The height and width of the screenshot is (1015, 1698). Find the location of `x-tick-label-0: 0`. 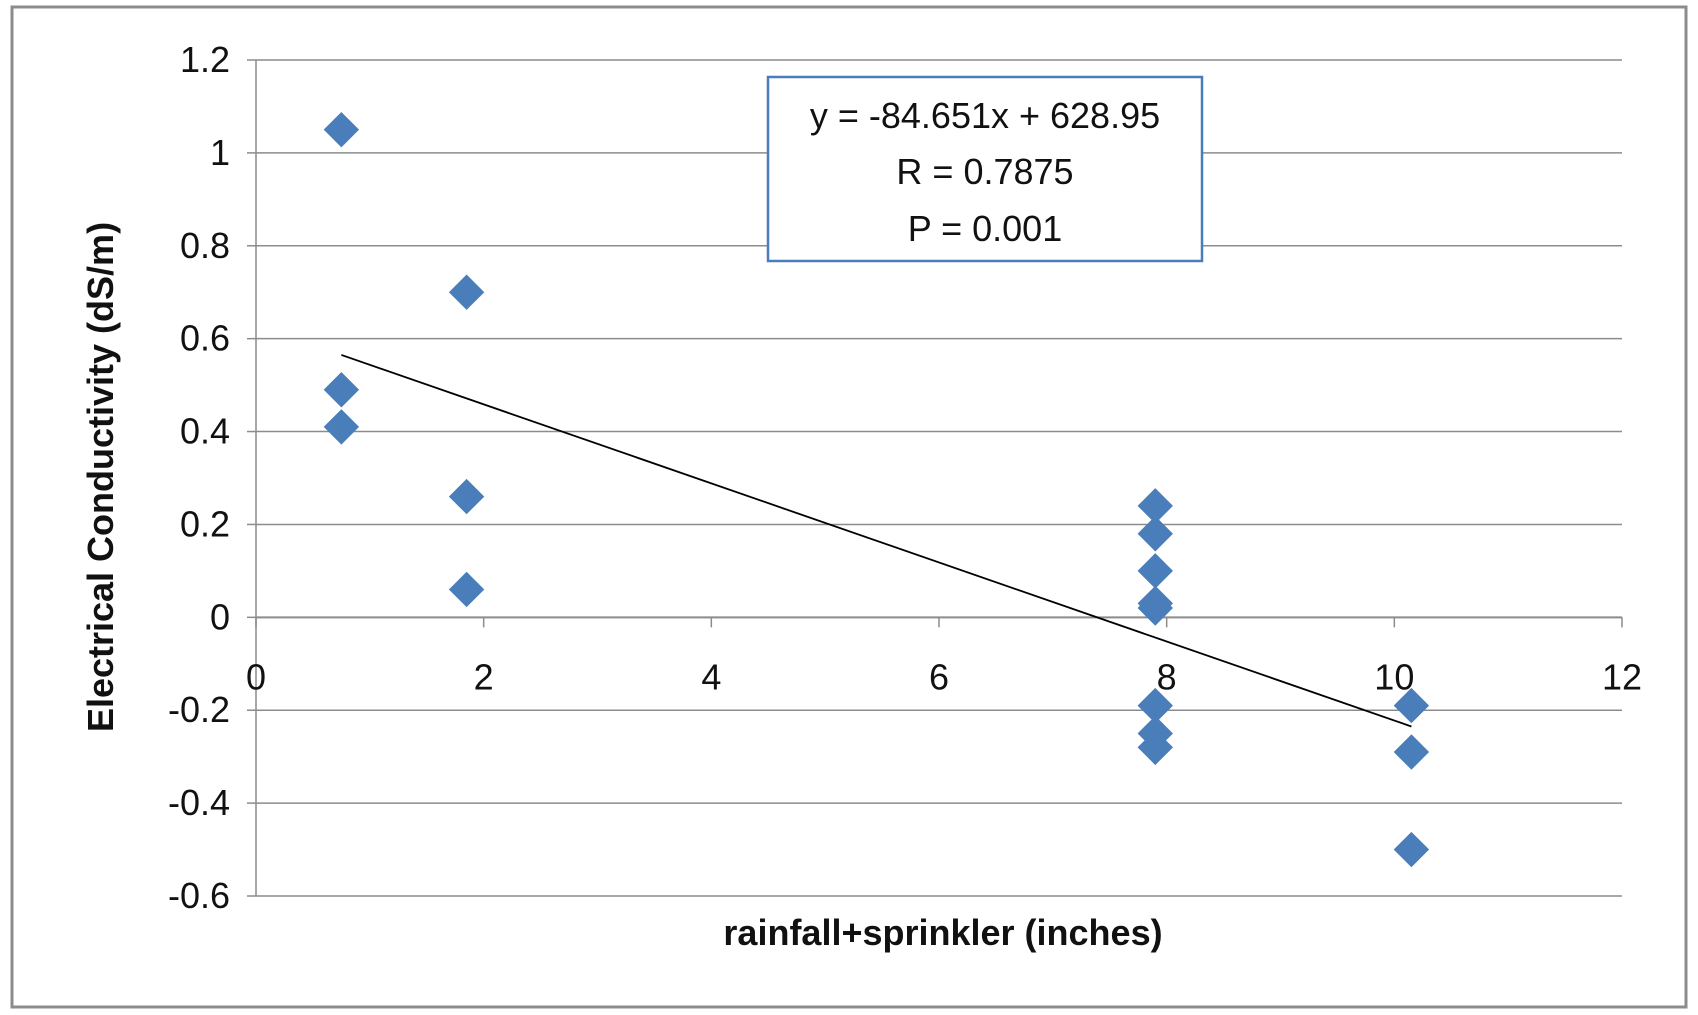

x-tick-label-0: 0 is located at coordinates (256, 676).